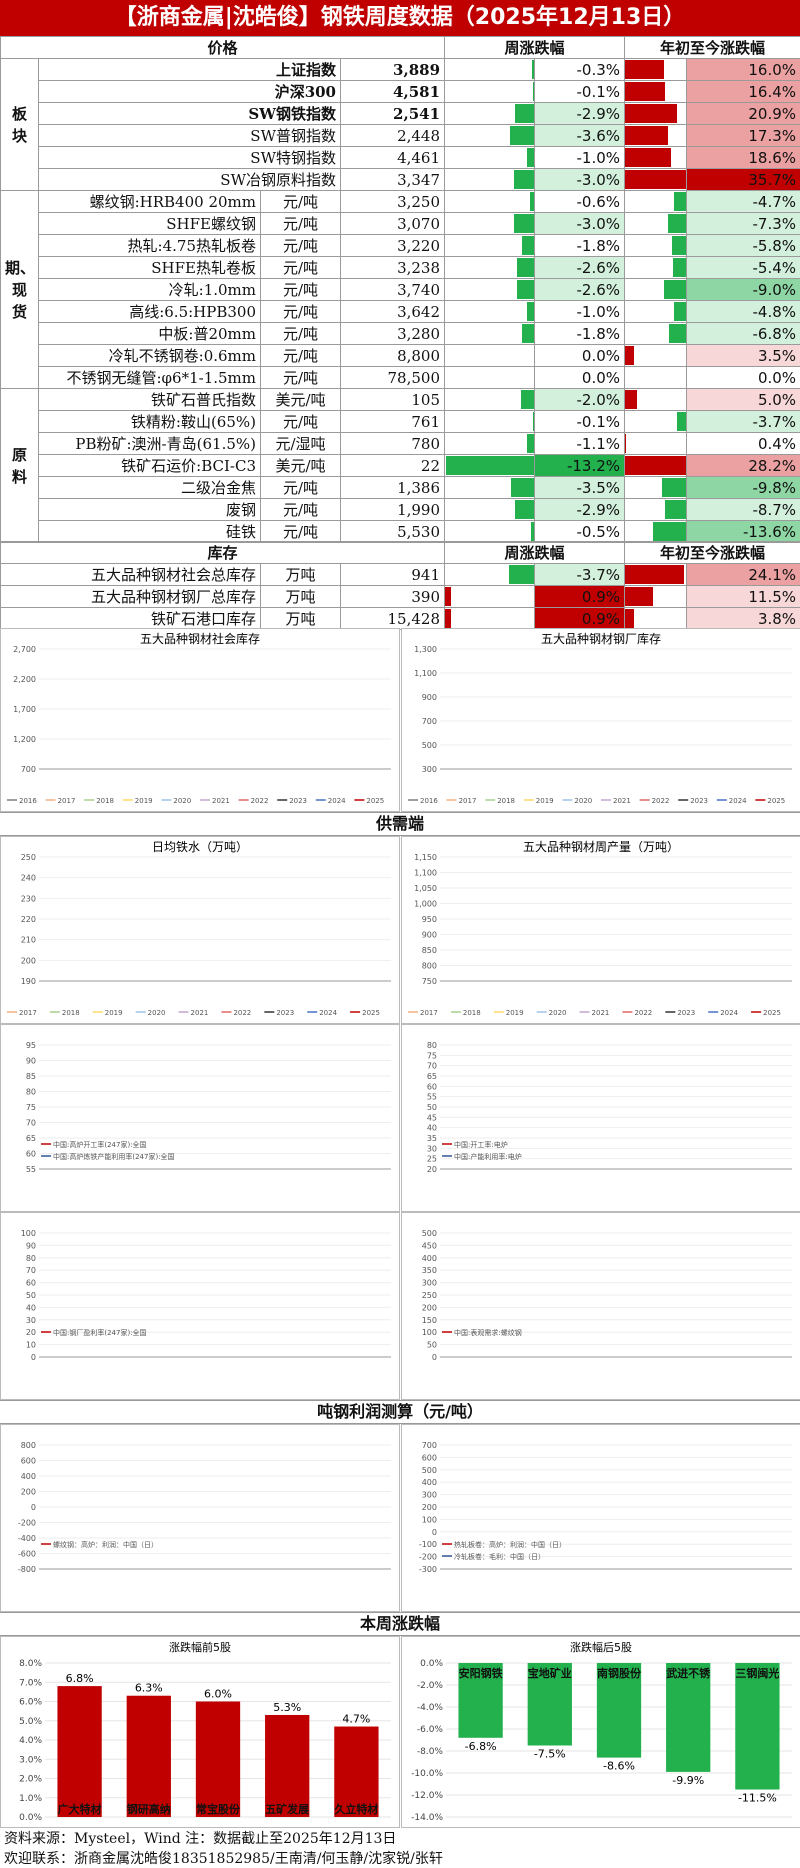 This screenshot has height=1868, width=800. I want to click on row-value: 105, so click(393, 400).